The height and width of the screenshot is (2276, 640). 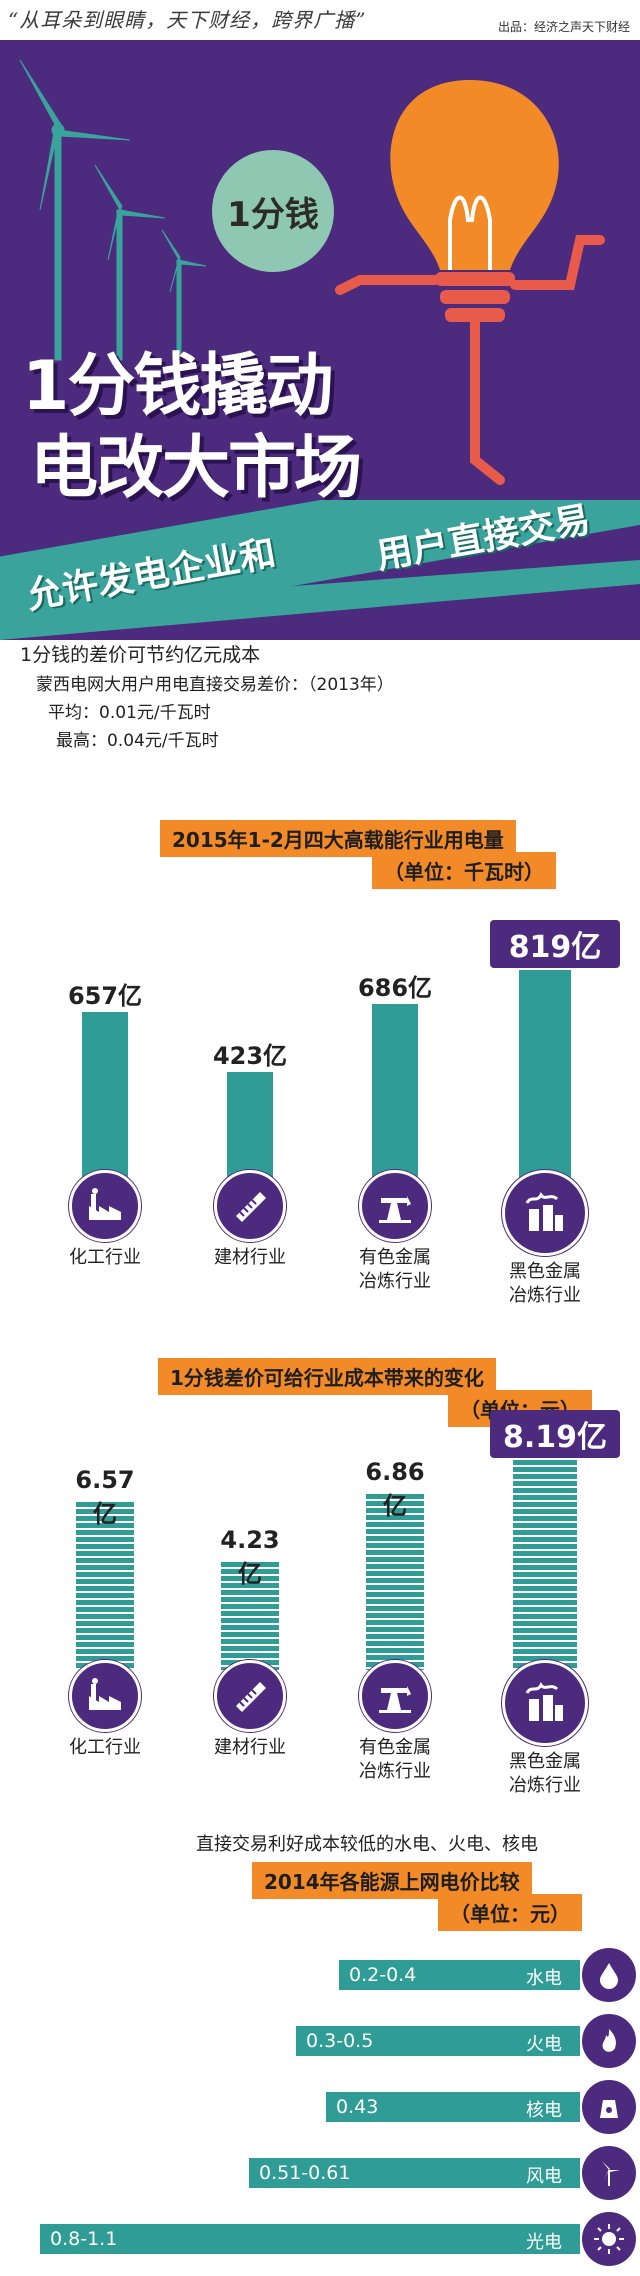 What do you see at coordinates (555, 1434) in the screenshot?
I see `chart2-value-label: 8.19亿` at bounding box center [555, 1434].